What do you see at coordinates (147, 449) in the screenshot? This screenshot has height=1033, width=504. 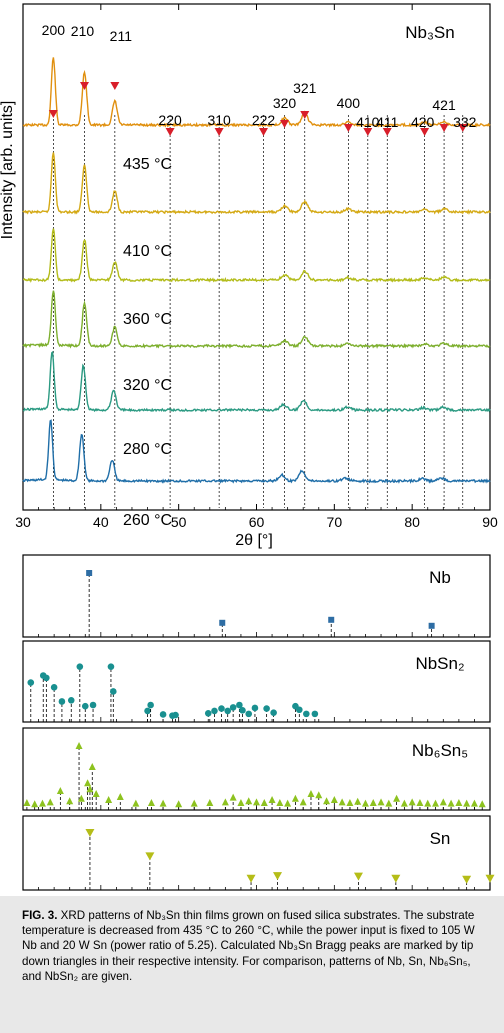 I see `temperature-label: 280 °C` at bounding box center [147, 449].